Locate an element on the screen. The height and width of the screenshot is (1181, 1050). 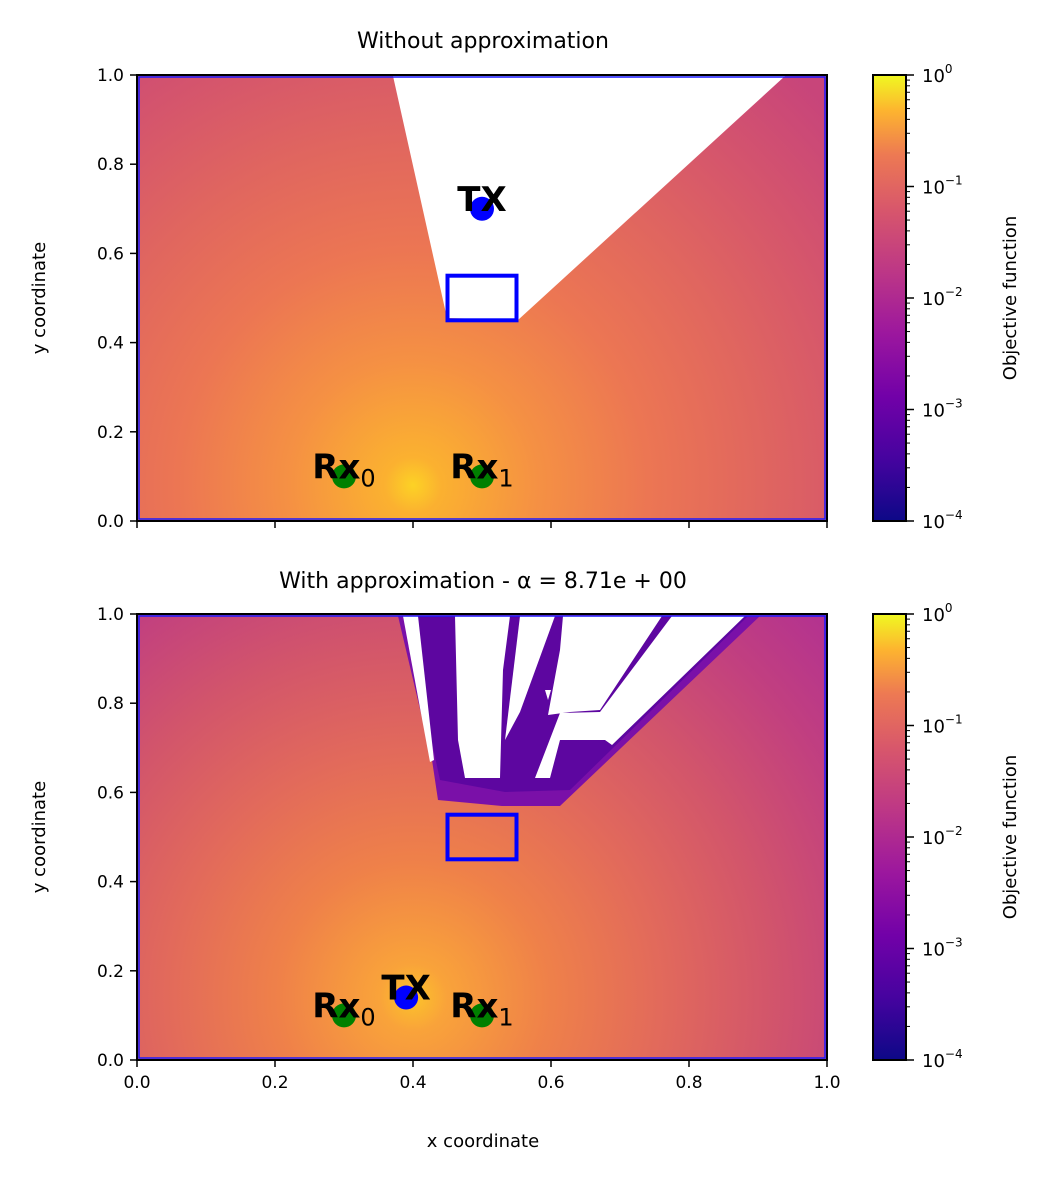
x-tick-label: 0.4 is located at coordinates (412, 1083).